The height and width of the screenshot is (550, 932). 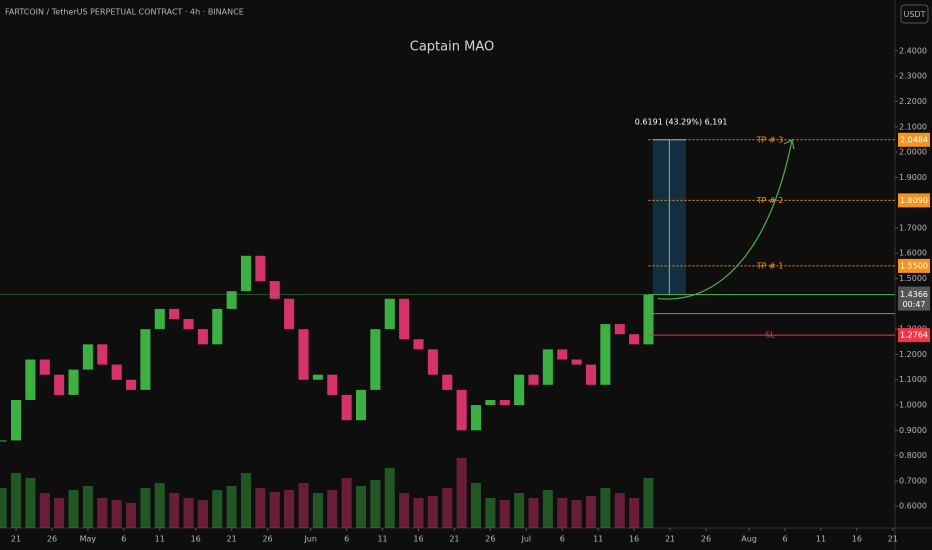 What do you see at coordinates (913, 379) in the screenshot?
I see `y-tick-label: 1.1000` at bounding box center [913, 379].